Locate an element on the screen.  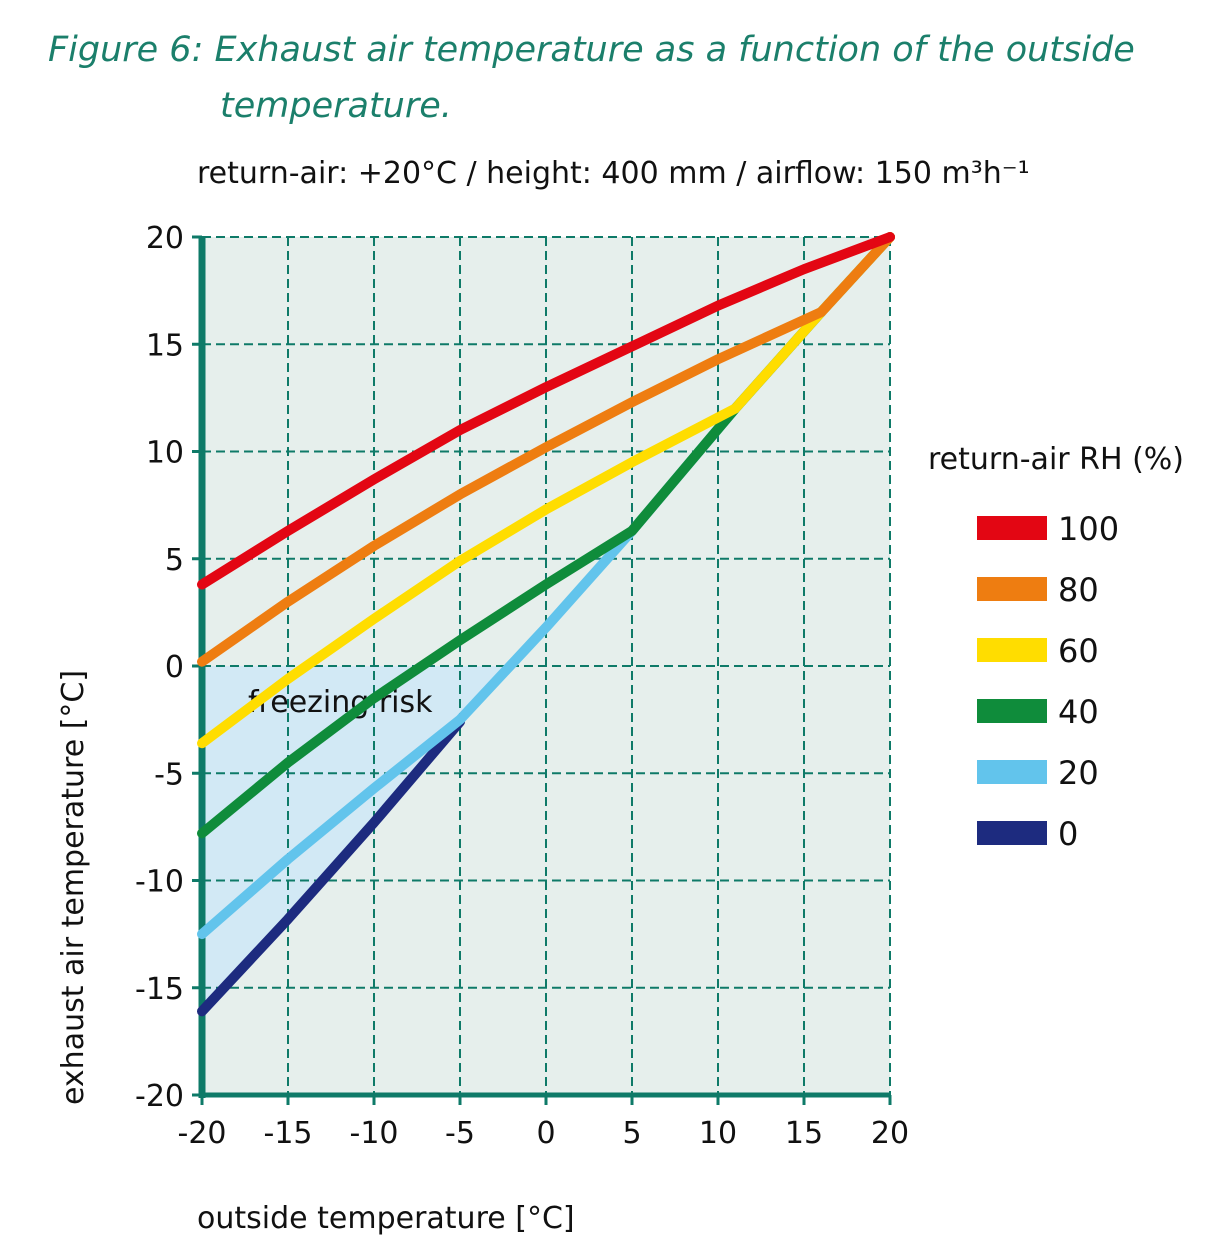
x-tick-label: 15 is located at coordinates (804, 1133).